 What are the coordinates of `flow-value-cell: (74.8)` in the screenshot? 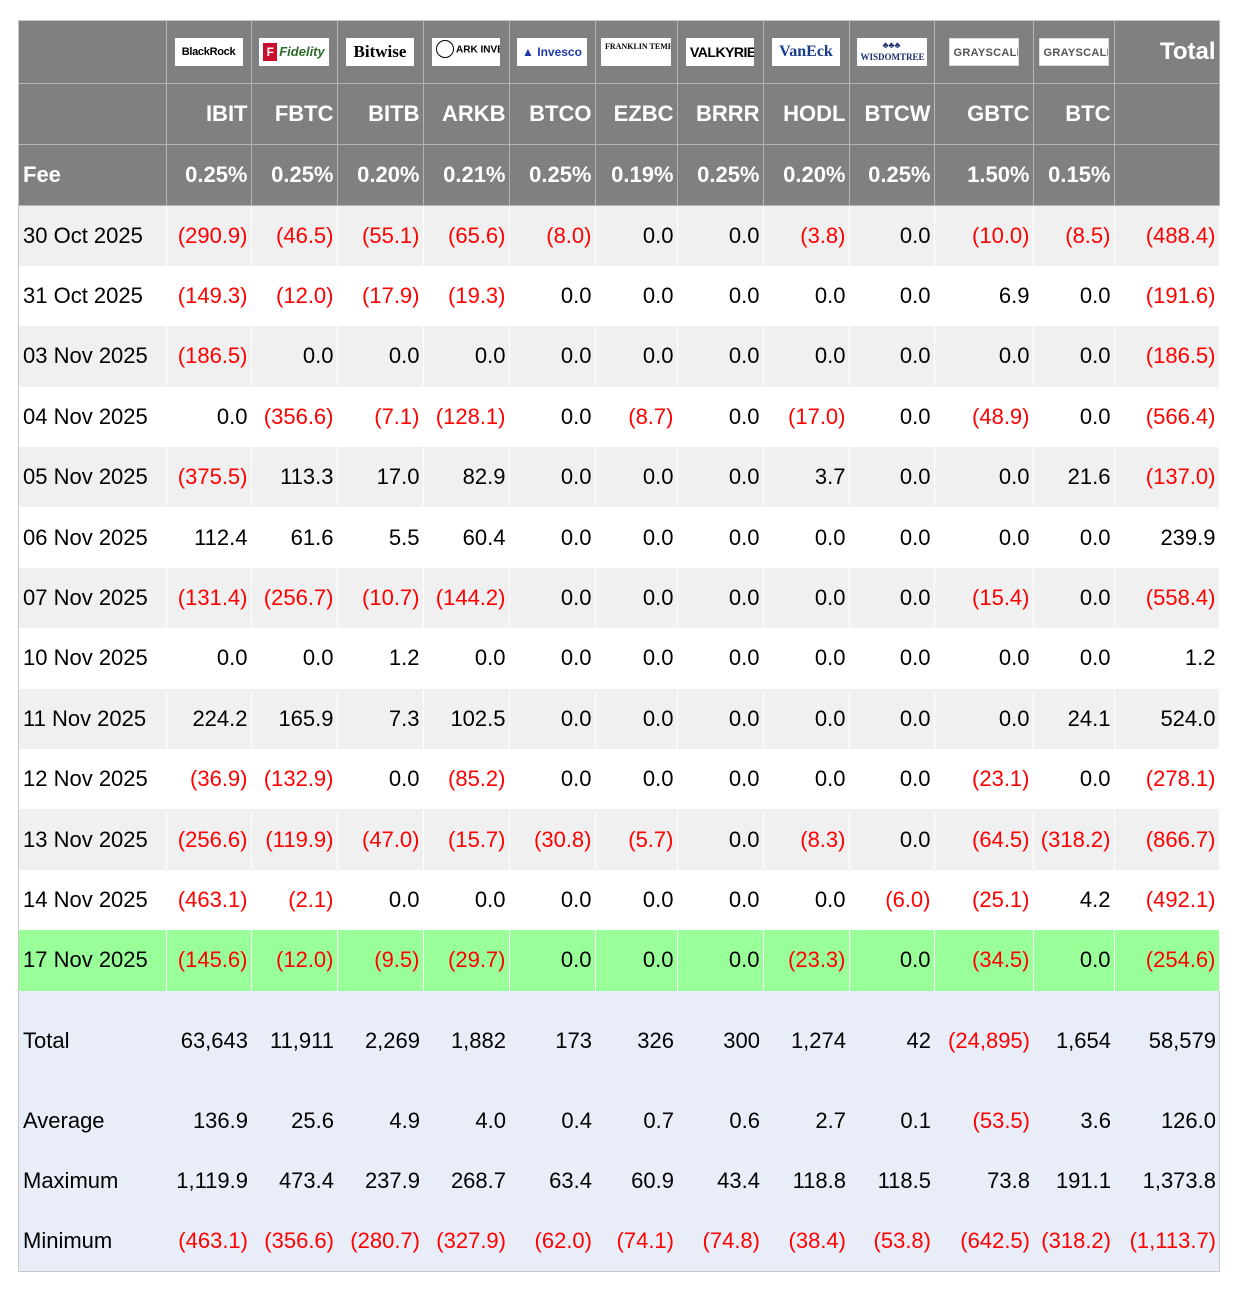 It's located at (720, 1240).